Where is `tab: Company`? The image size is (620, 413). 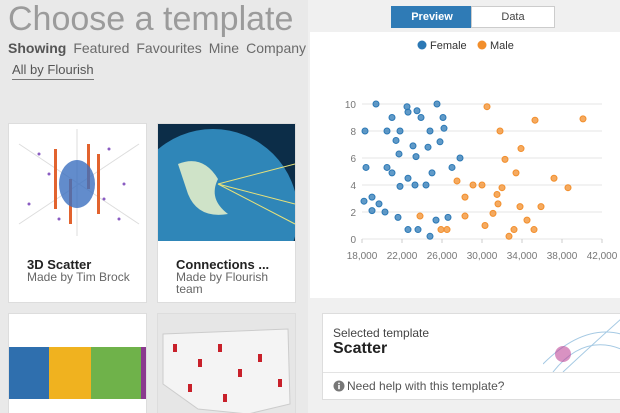
tab: Company is located at coordinates (276, 48).